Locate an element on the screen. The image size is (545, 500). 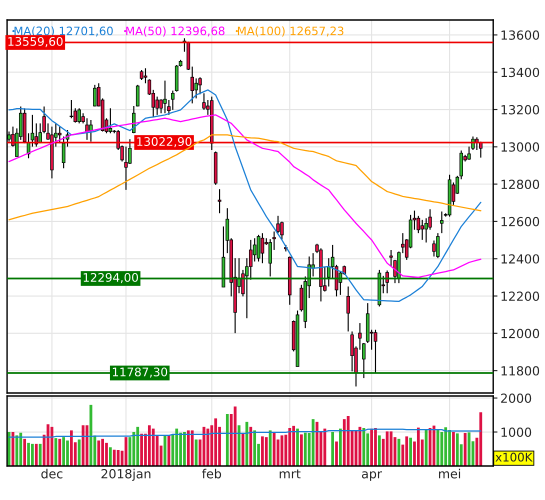
y-tick-label: 13400 is located at coordinates (521, 73).